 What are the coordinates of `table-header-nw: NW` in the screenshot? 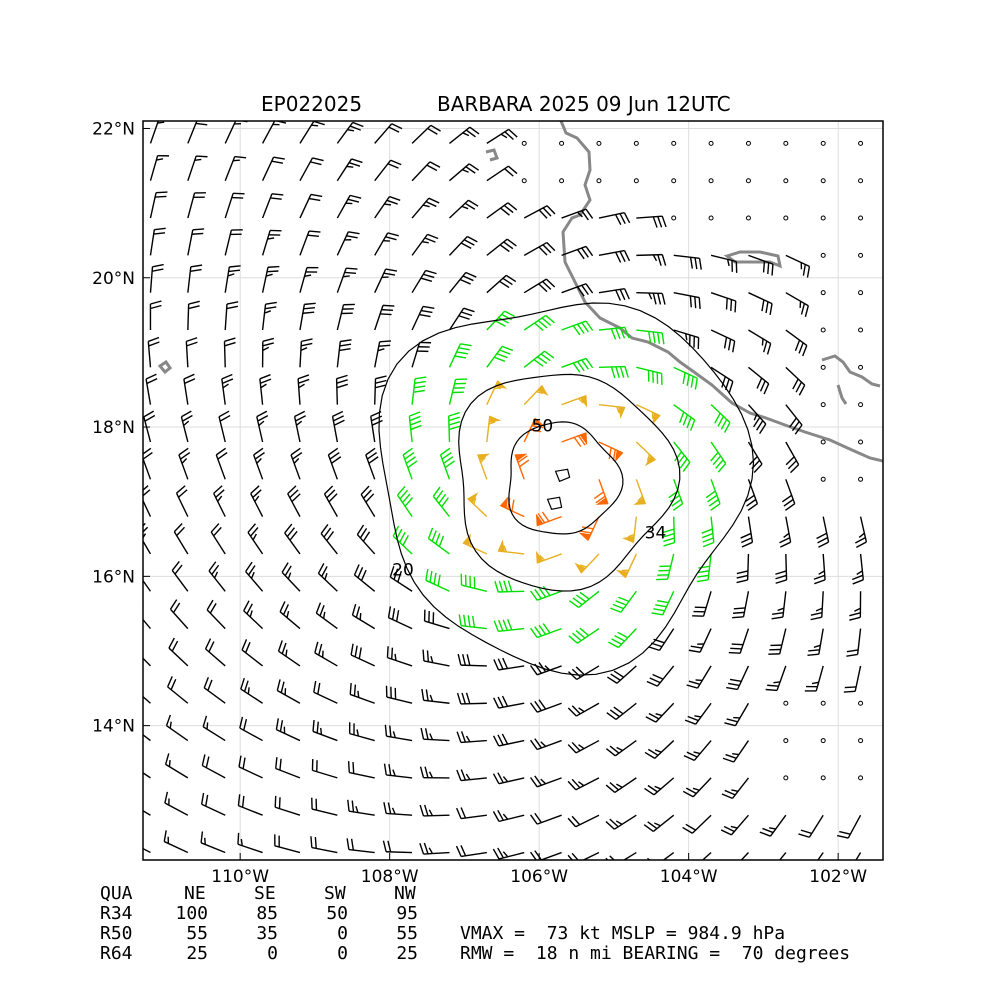 It's located at (405, 893).